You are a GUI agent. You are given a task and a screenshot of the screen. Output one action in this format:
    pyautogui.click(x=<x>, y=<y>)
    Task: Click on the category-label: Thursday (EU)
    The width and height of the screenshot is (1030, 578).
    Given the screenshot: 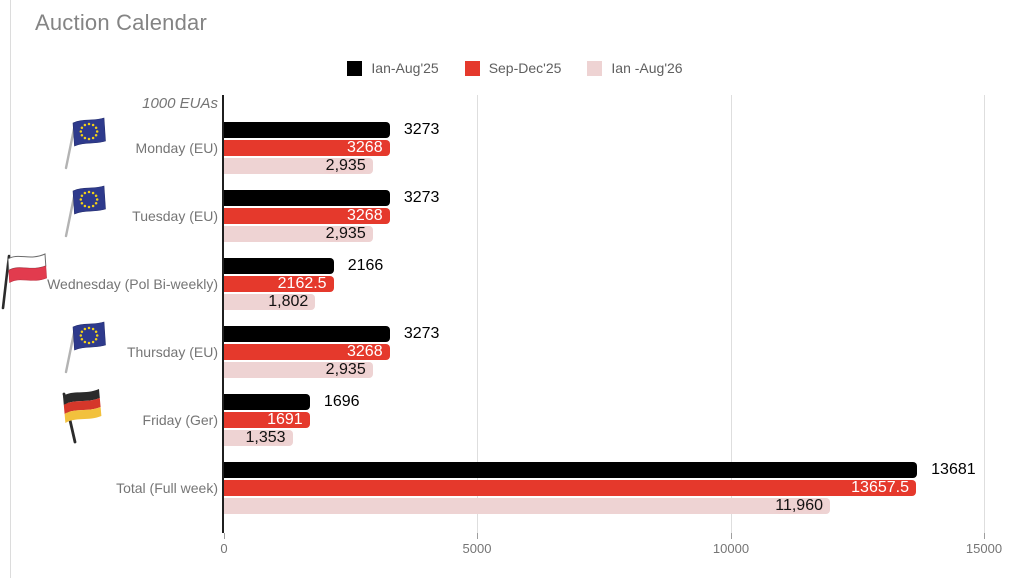 What is the action you would take?
    pyautogui.click(x=172, y=352)
    